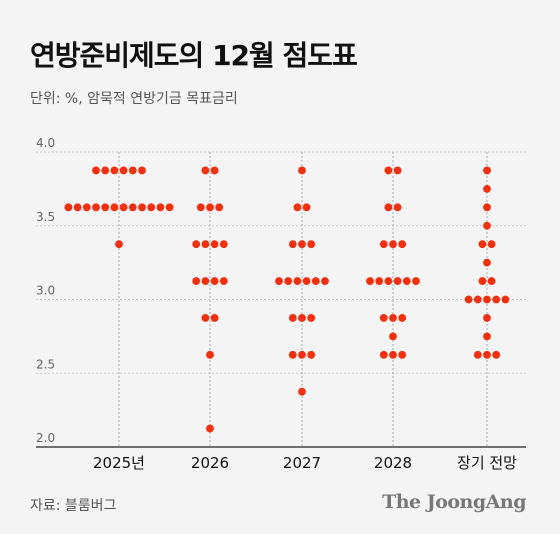 The width and height of the screenshot is (560, 534). What do you see at coordinates (45, 364) in the screenshot?
I see `y-tick-label: 2.5` at bounding box center [45, 364].